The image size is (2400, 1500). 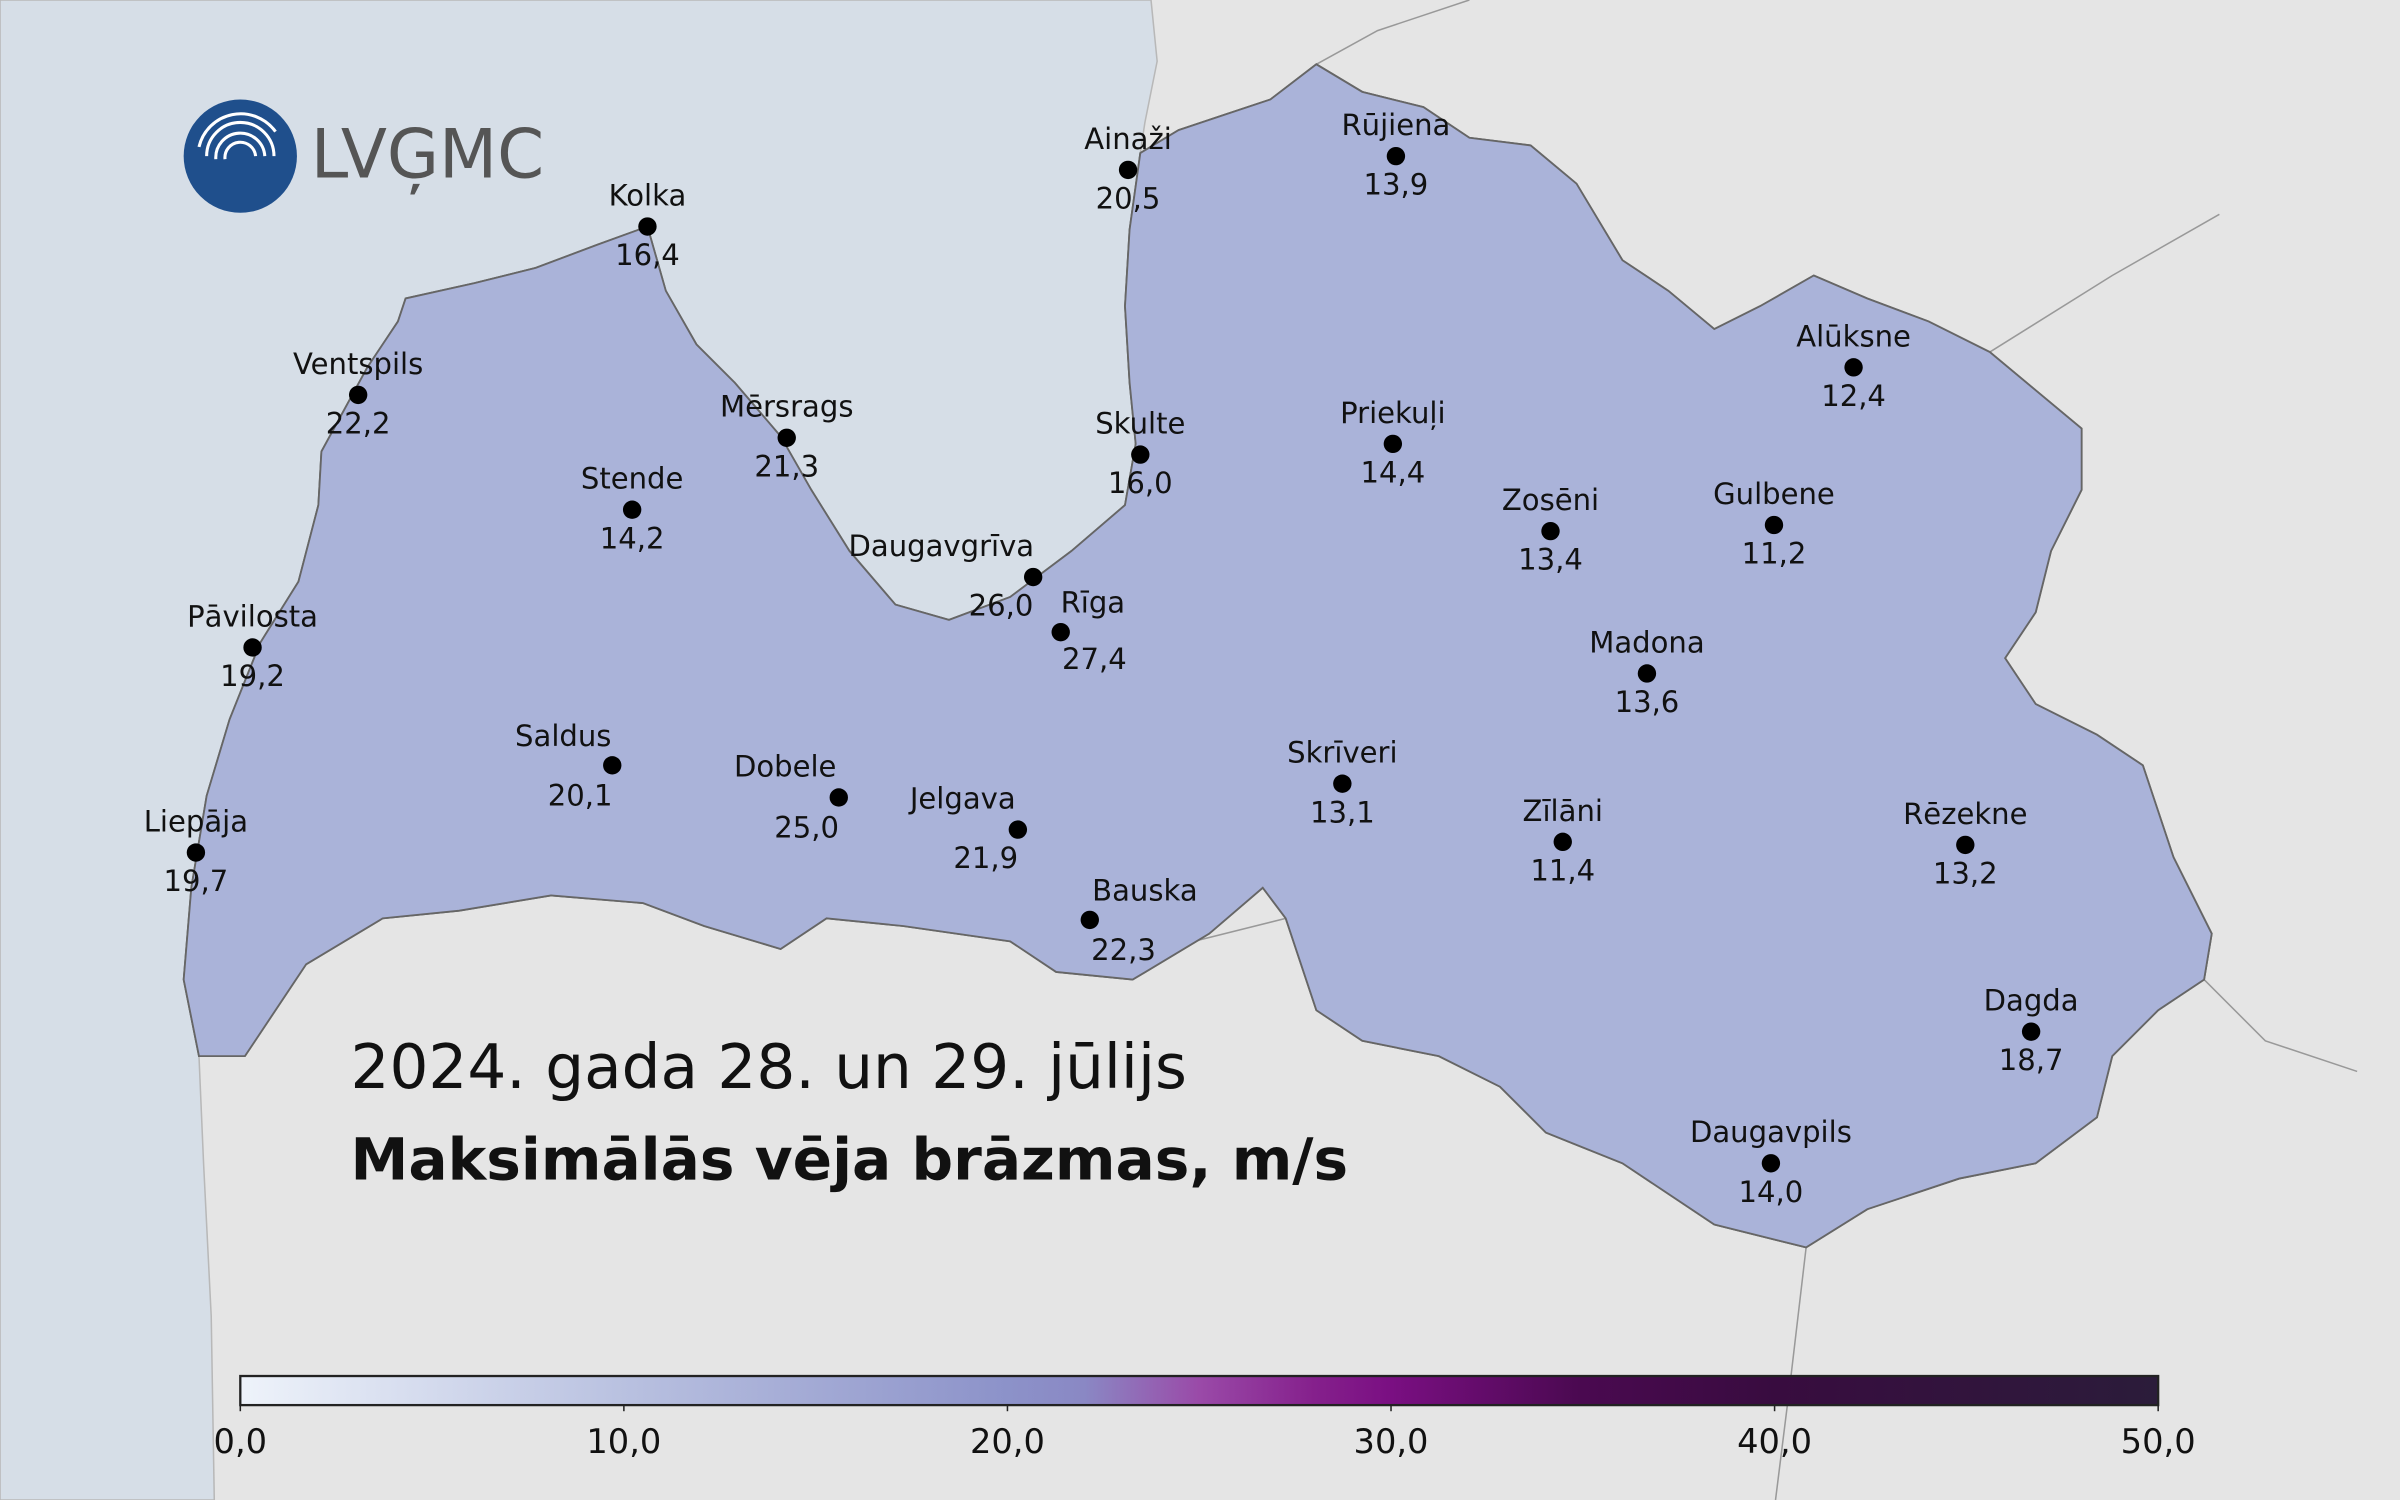 I want to click on station-name: Saldus, so click(x=563, y=736).